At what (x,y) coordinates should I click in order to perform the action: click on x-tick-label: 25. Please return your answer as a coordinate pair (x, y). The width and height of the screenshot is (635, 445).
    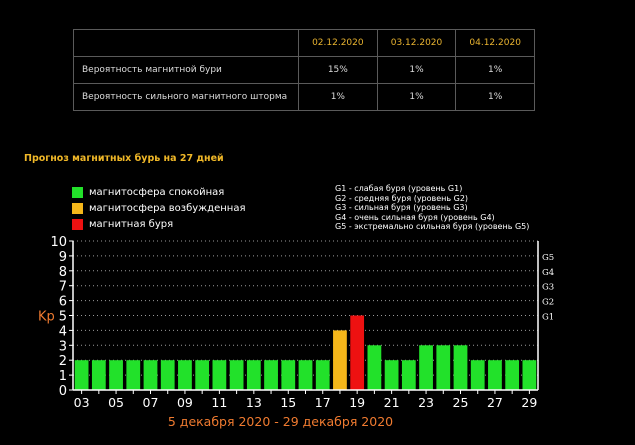
    Looking at the image, I should click on (461, 402).